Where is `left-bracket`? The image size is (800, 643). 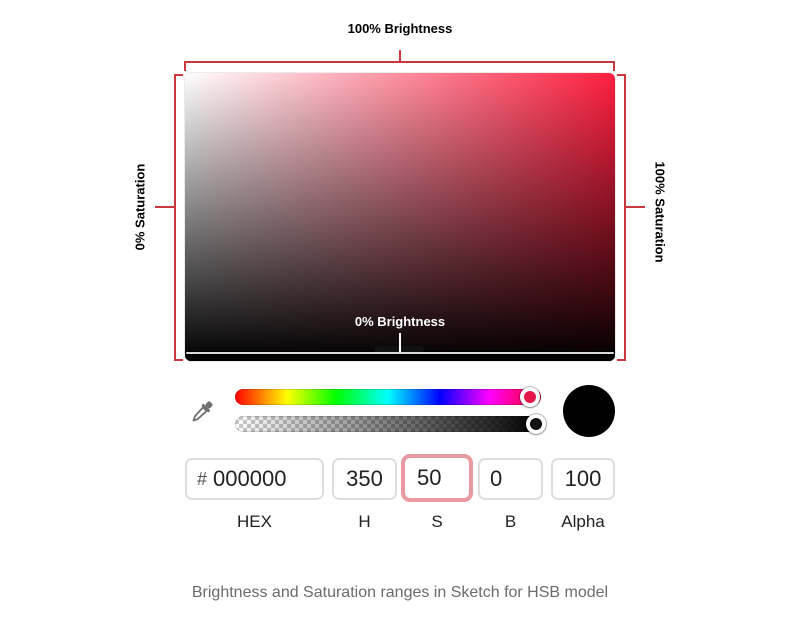 left-bracket is located at coordinates (169, 217).